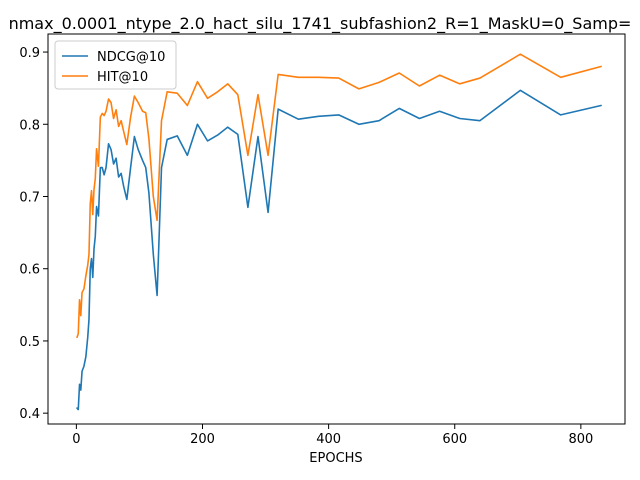  I want to click on y-tick-label: 0.7, so click(29, 198).